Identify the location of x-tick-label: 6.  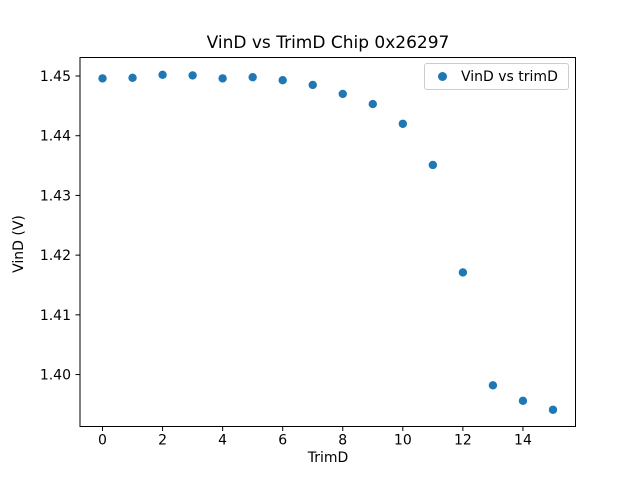
(282, 441).